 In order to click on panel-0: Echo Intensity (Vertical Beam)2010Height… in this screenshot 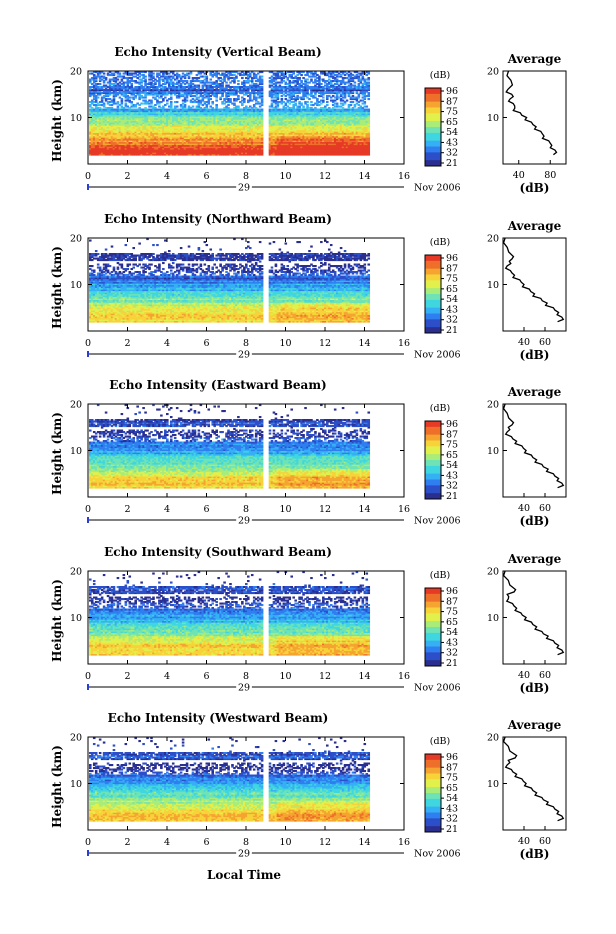, I will do `click(308, 120)`.